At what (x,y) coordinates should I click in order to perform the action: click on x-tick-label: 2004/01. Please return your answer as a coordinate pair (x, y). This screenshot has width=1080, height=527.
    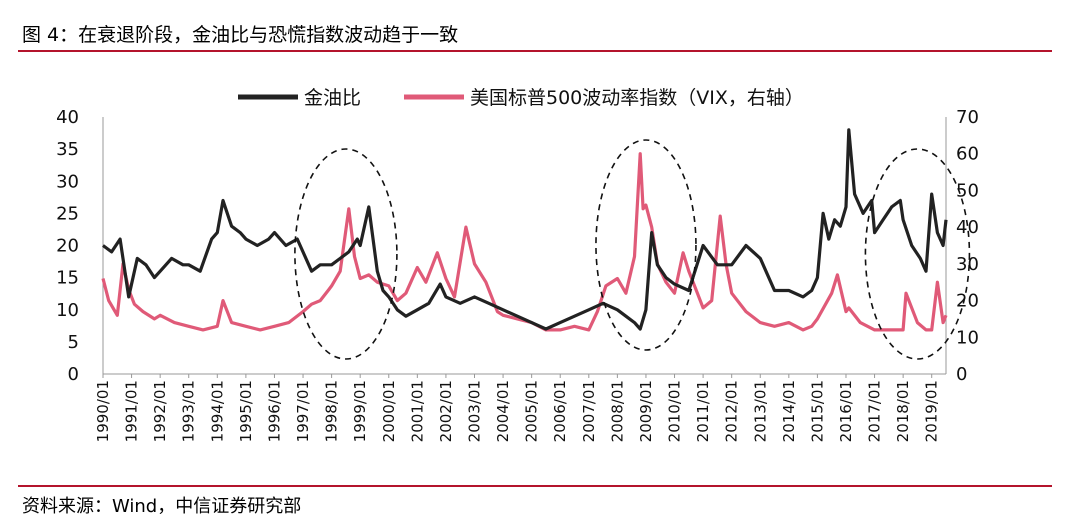
    Looking at the image, I should click on (503, 411).